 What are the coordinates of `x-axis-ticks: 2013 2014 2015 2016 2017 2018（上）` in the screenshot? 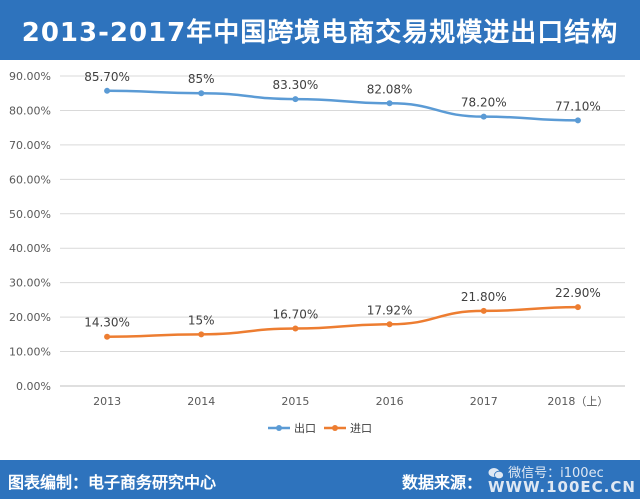 It's located at (350, 401).